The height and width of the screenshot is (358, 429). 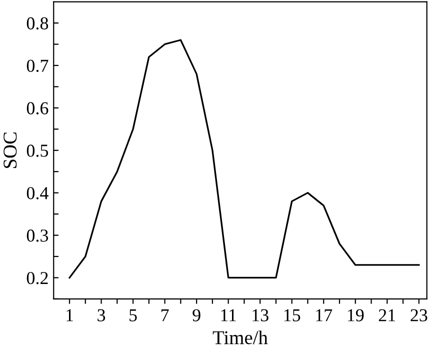 I want to click on y-axis-title: SOC, so click(x=10, y=150).